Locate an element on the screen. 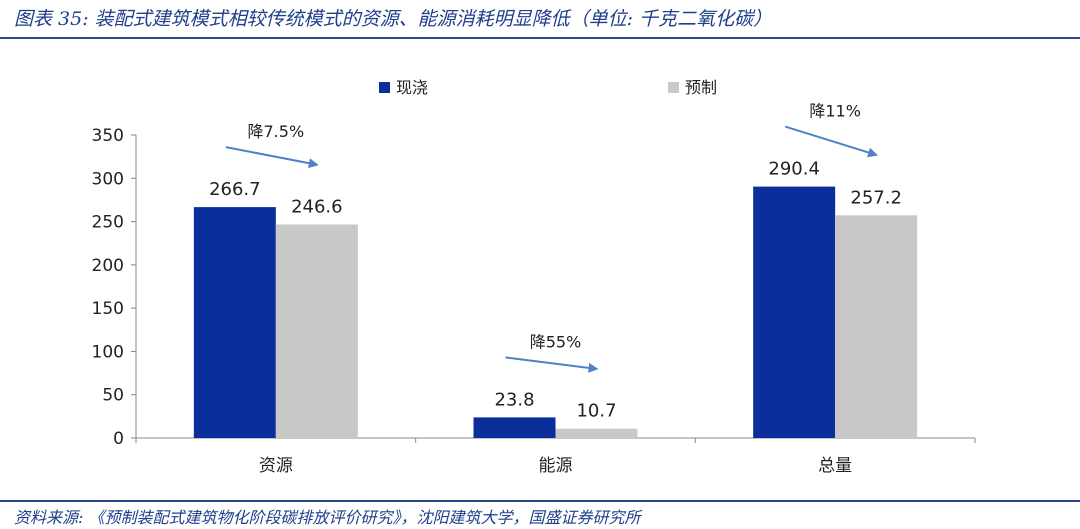  data-label: 257.2 is located at coordinates (876, 197).